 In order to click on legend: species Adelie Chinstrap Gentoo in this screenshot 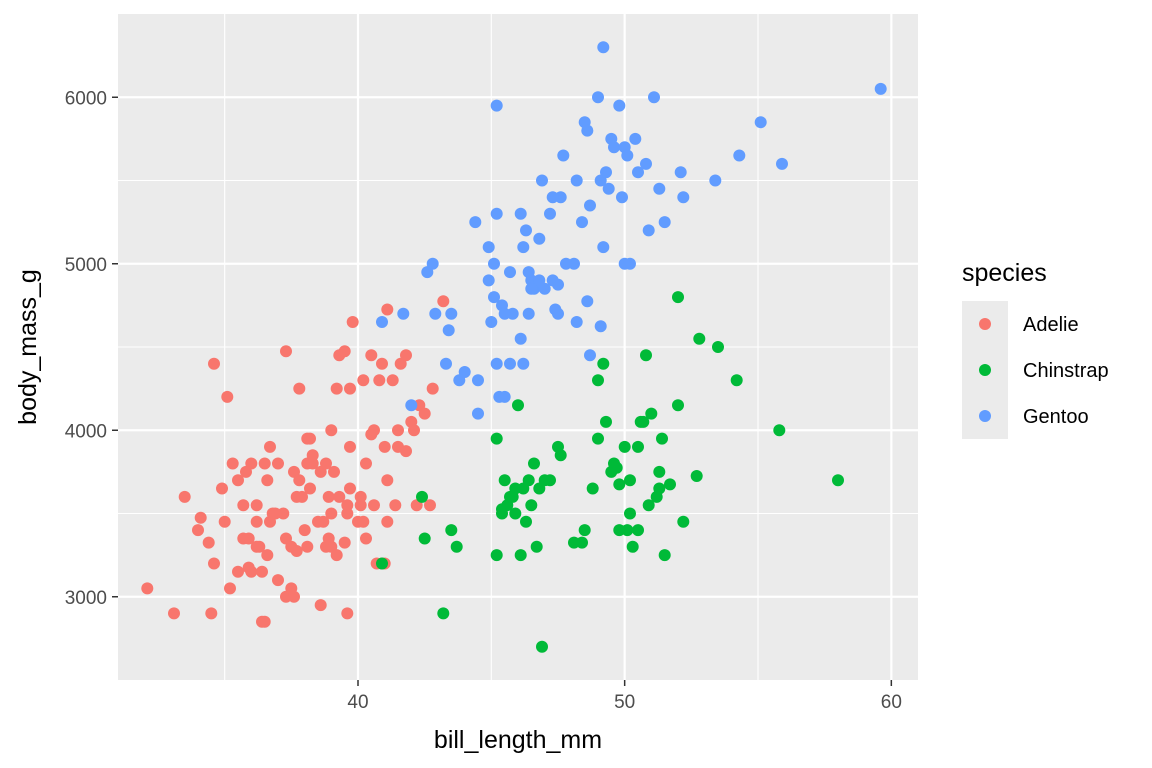, I will do `click(1035, 349)`.